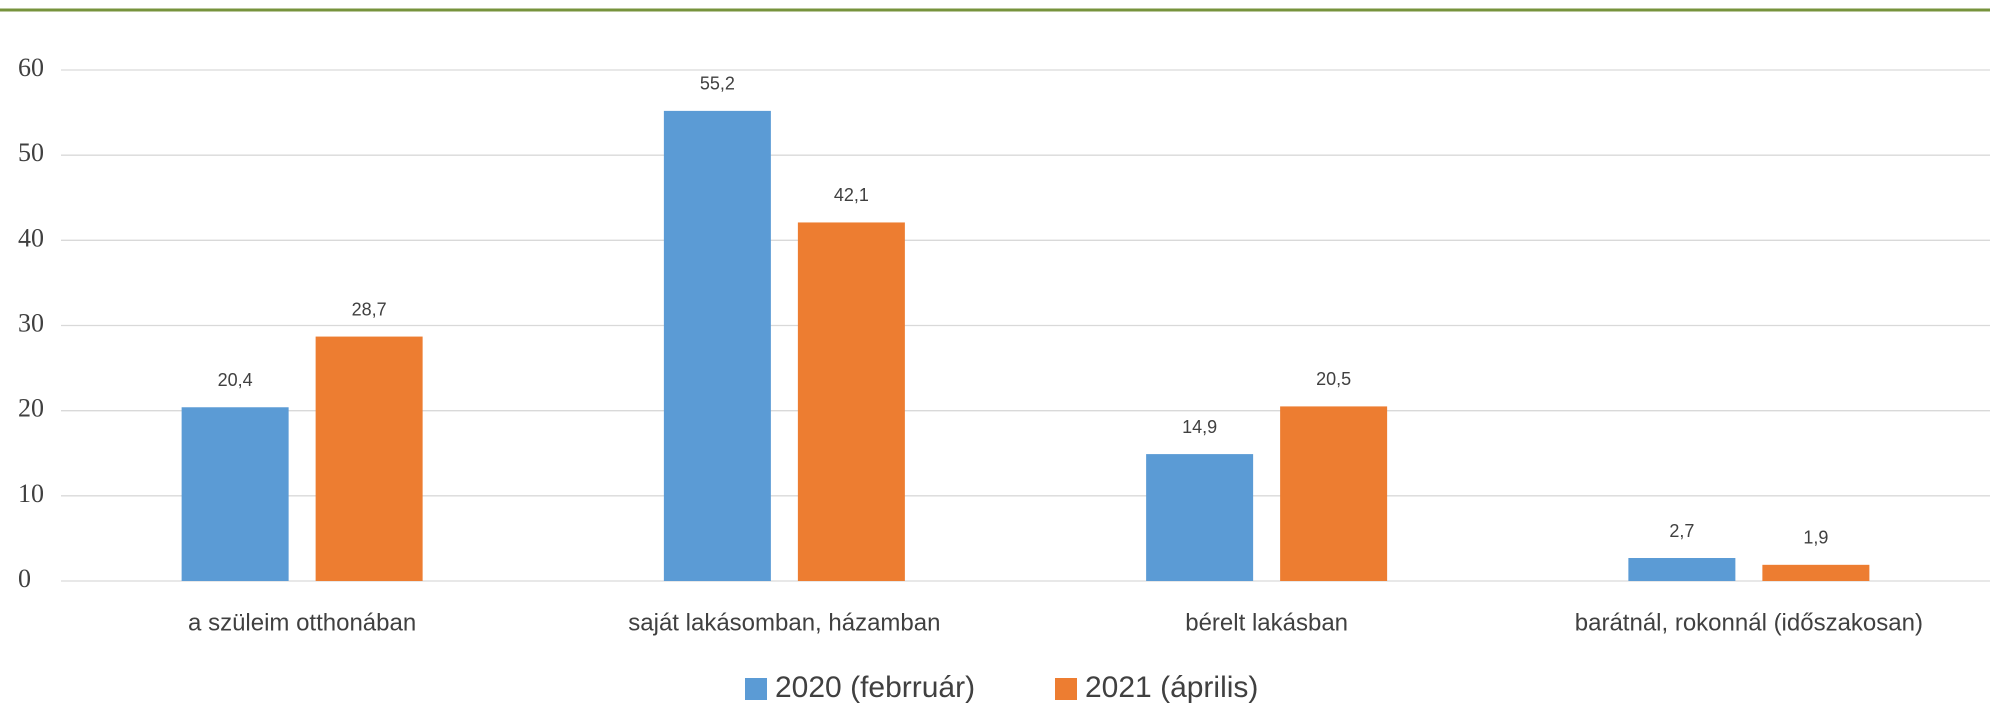 The image size is (1990, 708). I want to click on data-label: 2,7, so click(1681, 531).